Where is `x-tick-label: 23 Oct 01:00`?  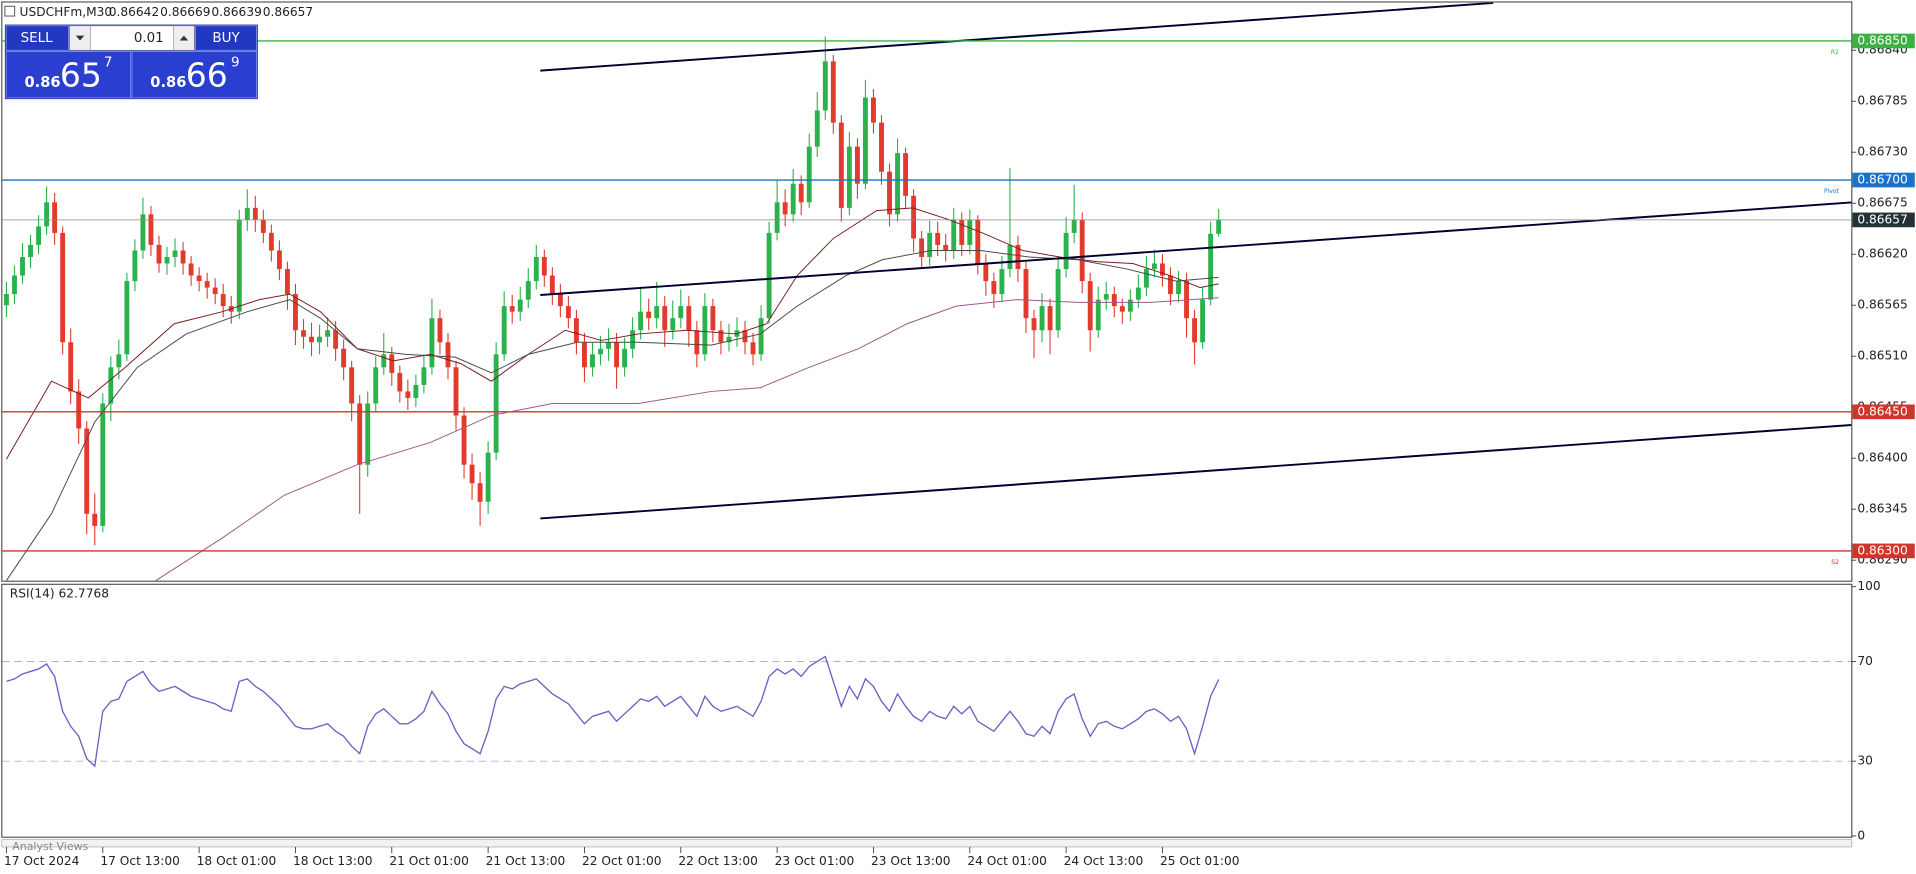 x-tick-label: 23 Oct 01:00 is located at coordinates (815, 861).